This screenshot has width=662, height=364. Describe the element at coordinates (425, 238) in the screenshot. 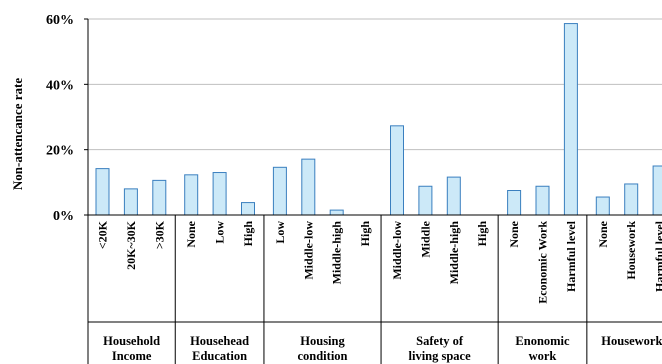

I see `category-label: Middle` at that location.